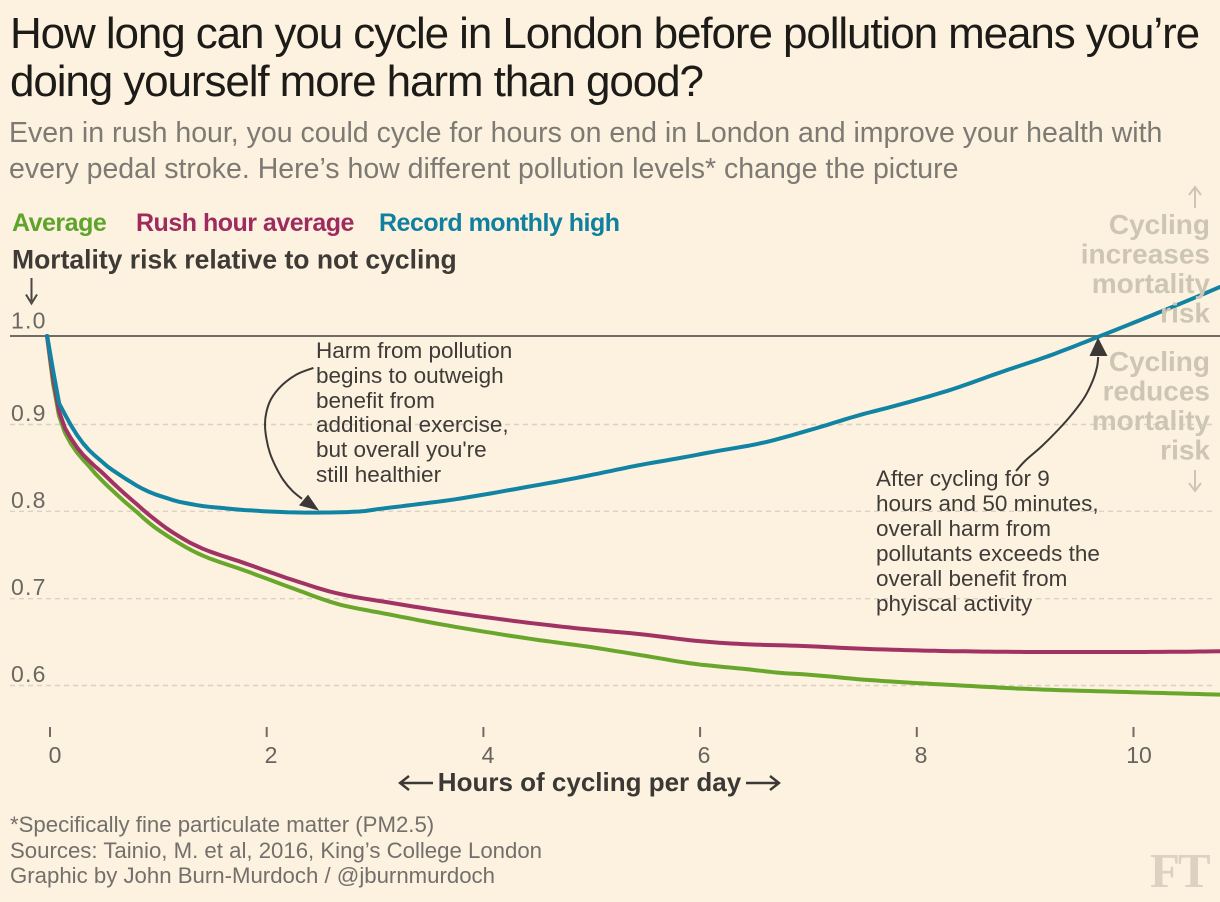 This screenshot has height=902, width=1220. Describe the element at coordinates (29, 500) in the screenshot. I see `svg-text: 0.8` at that location.